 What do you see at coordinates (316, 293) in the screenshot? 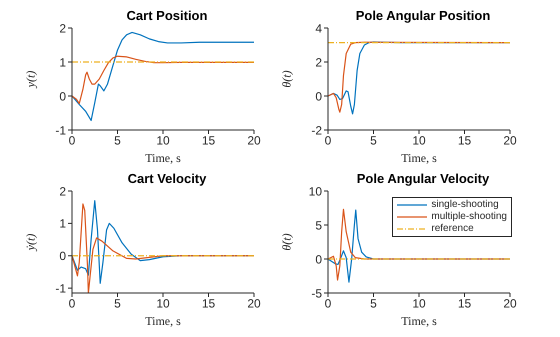
I see `y-tick-label: -5` at bounding box center [316, 293].